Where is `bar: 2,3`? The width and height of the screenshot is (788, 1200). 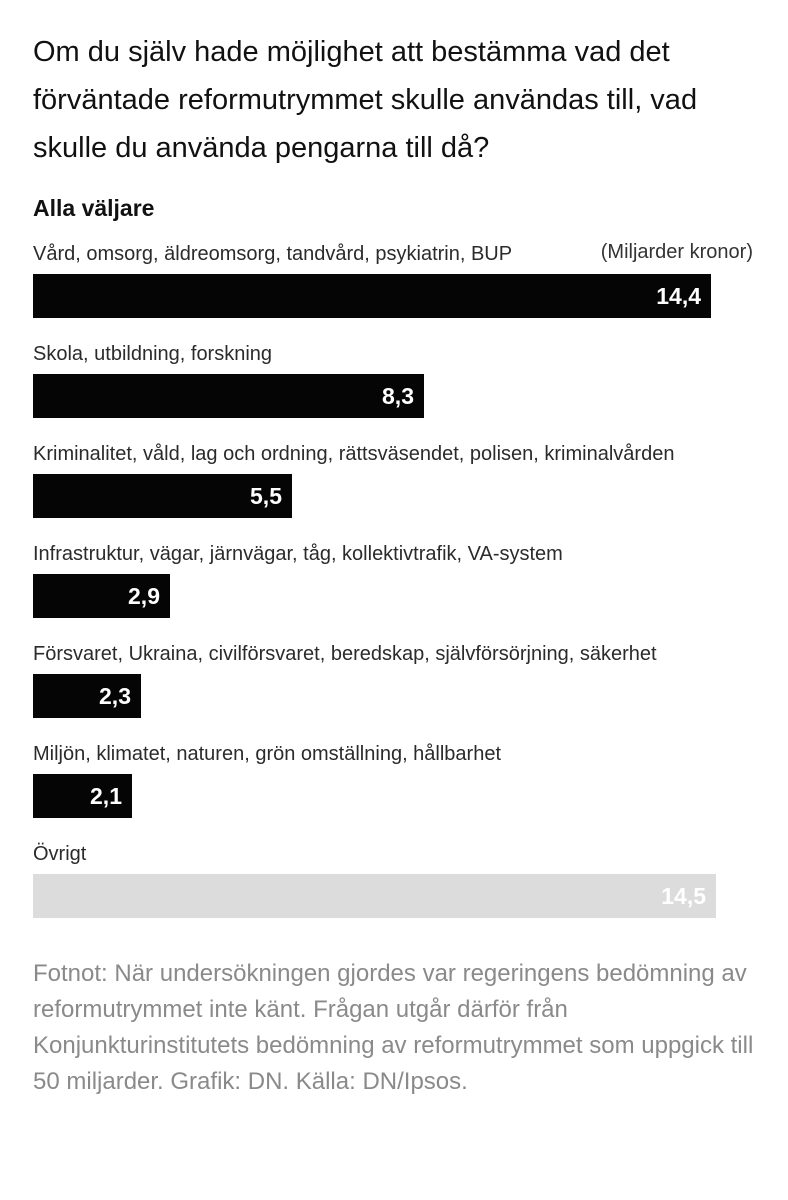 bar: 2,3 is located at coordinates (87, 696).